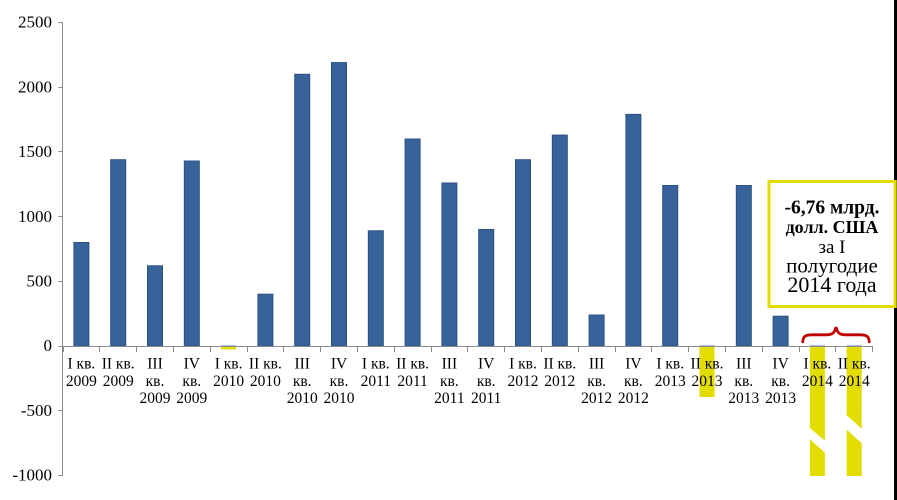  Describe the element at coordinates (35, 22) in the screenshot. I see `svg-text: 2500` at that location.